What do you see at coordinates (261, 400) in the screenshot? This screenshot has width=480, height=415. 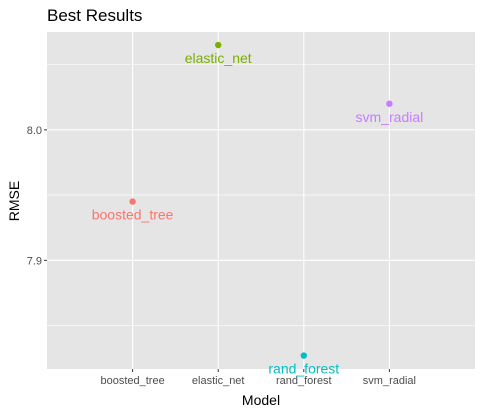 I see `x-axis-title: Model` at bounding box center [261, 400].